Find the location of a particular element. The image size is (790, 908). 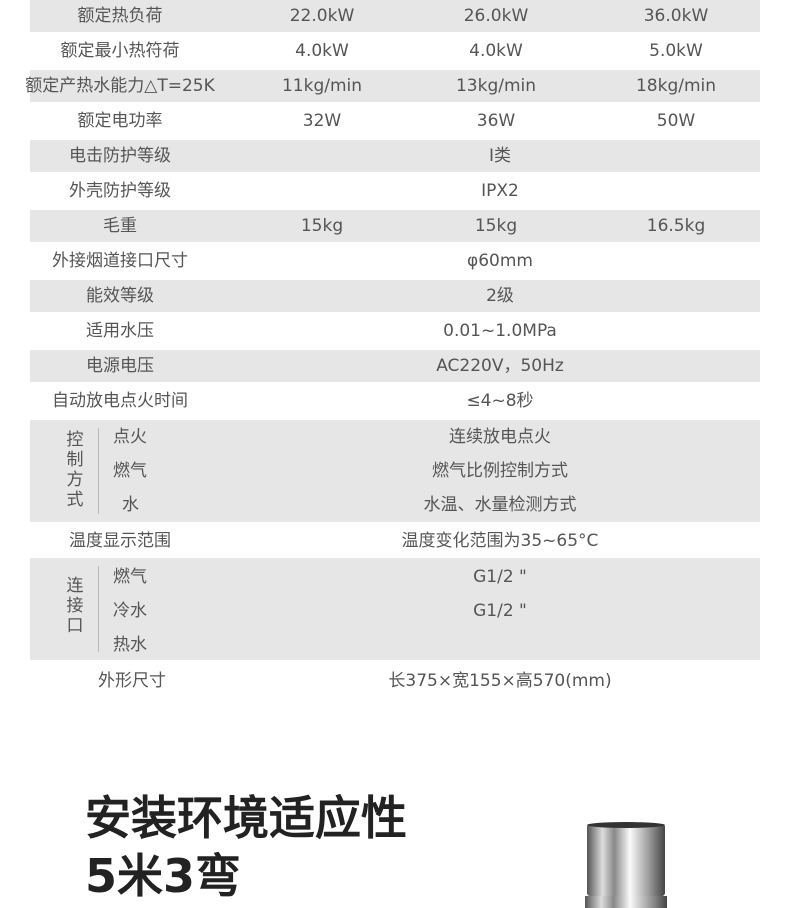

connection-block: 连接口 燃气 G1/2 " 冷水 G1/2 " 热水 is located at coordinates (395, 609).